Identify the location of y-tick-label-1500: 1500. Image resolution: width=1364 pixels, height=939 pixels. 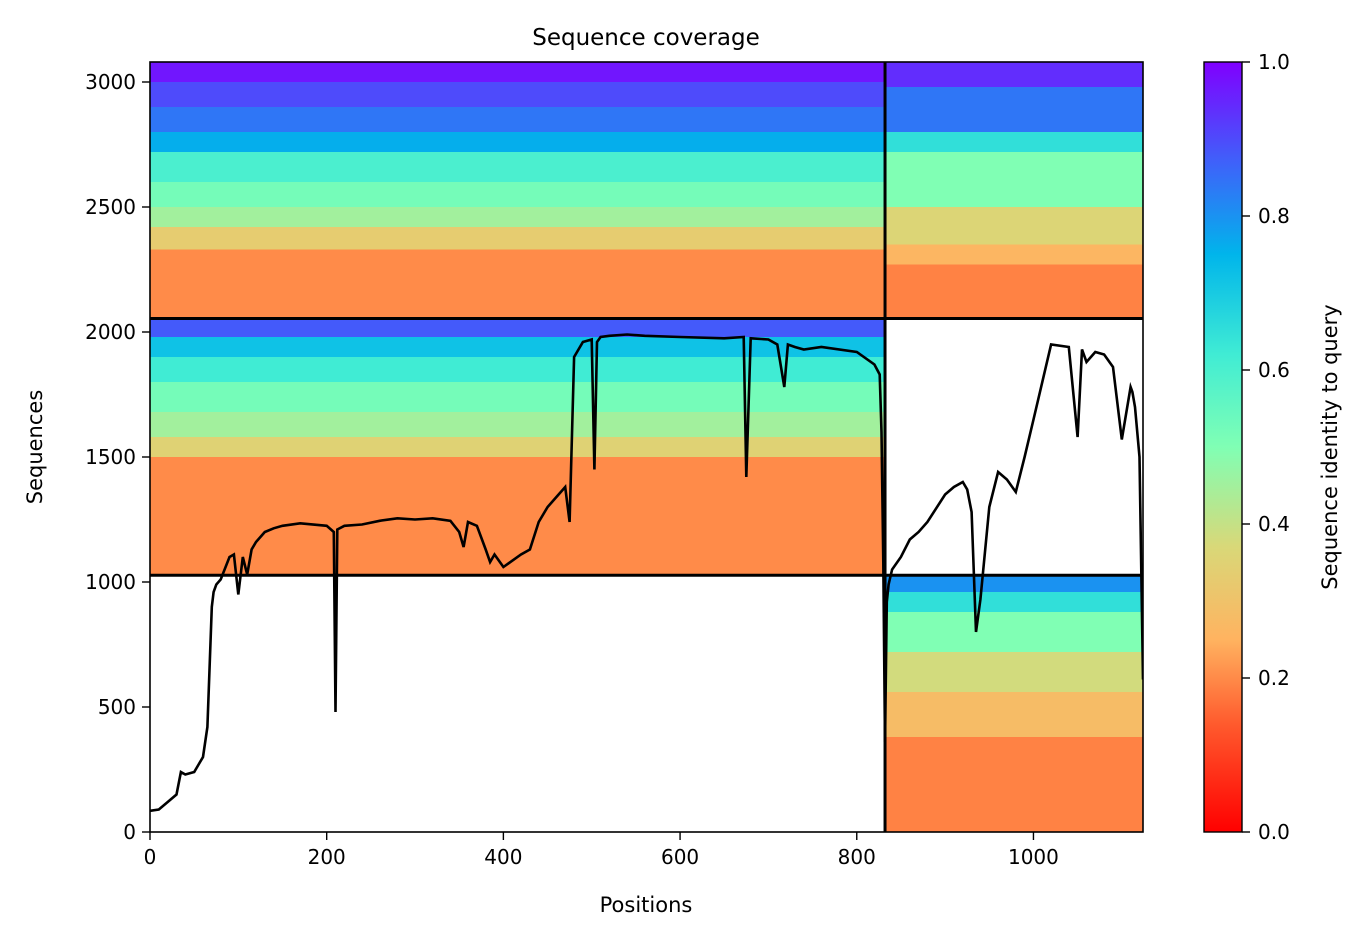
(110, 457).